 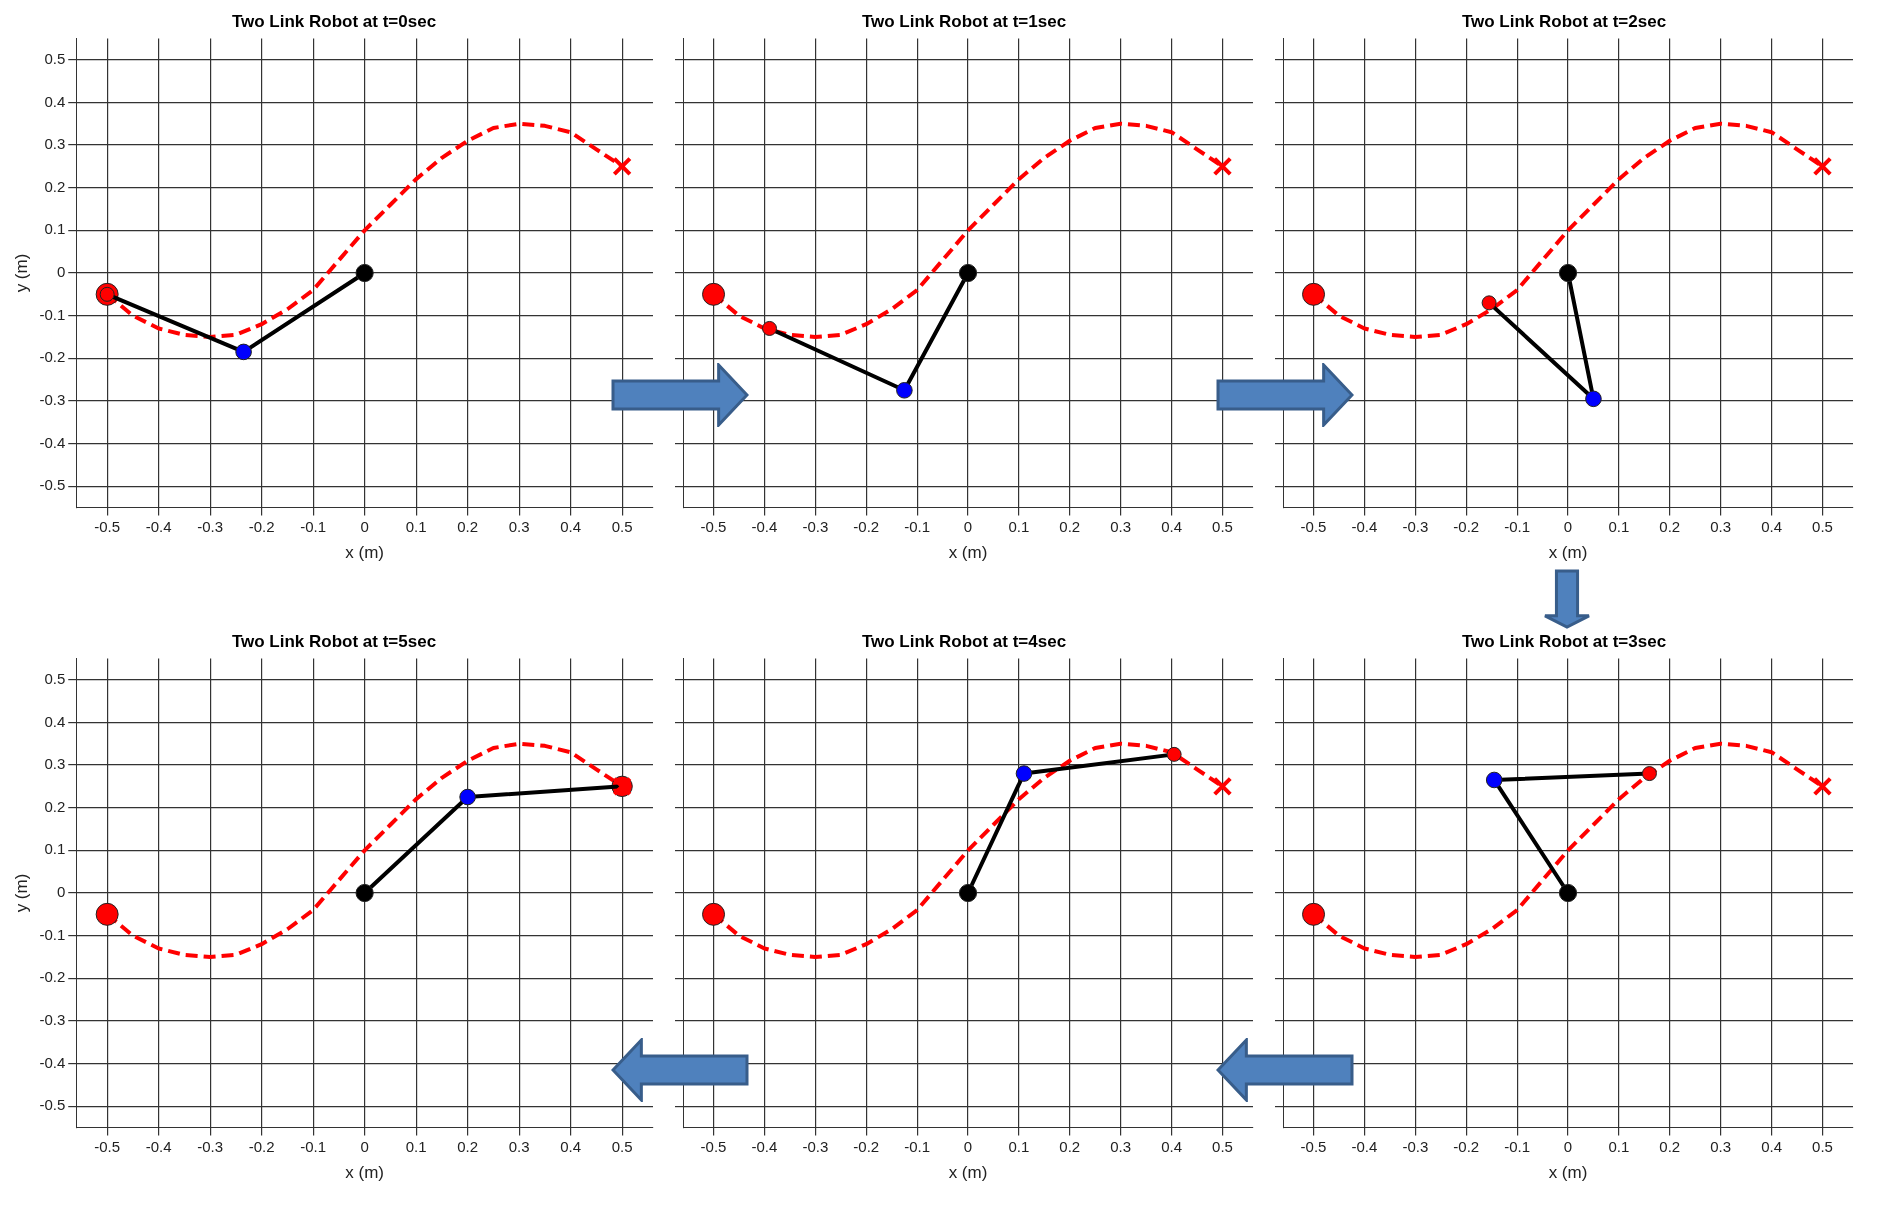 I want to click on y-tick-label: 0, so click(x=61, y=272).